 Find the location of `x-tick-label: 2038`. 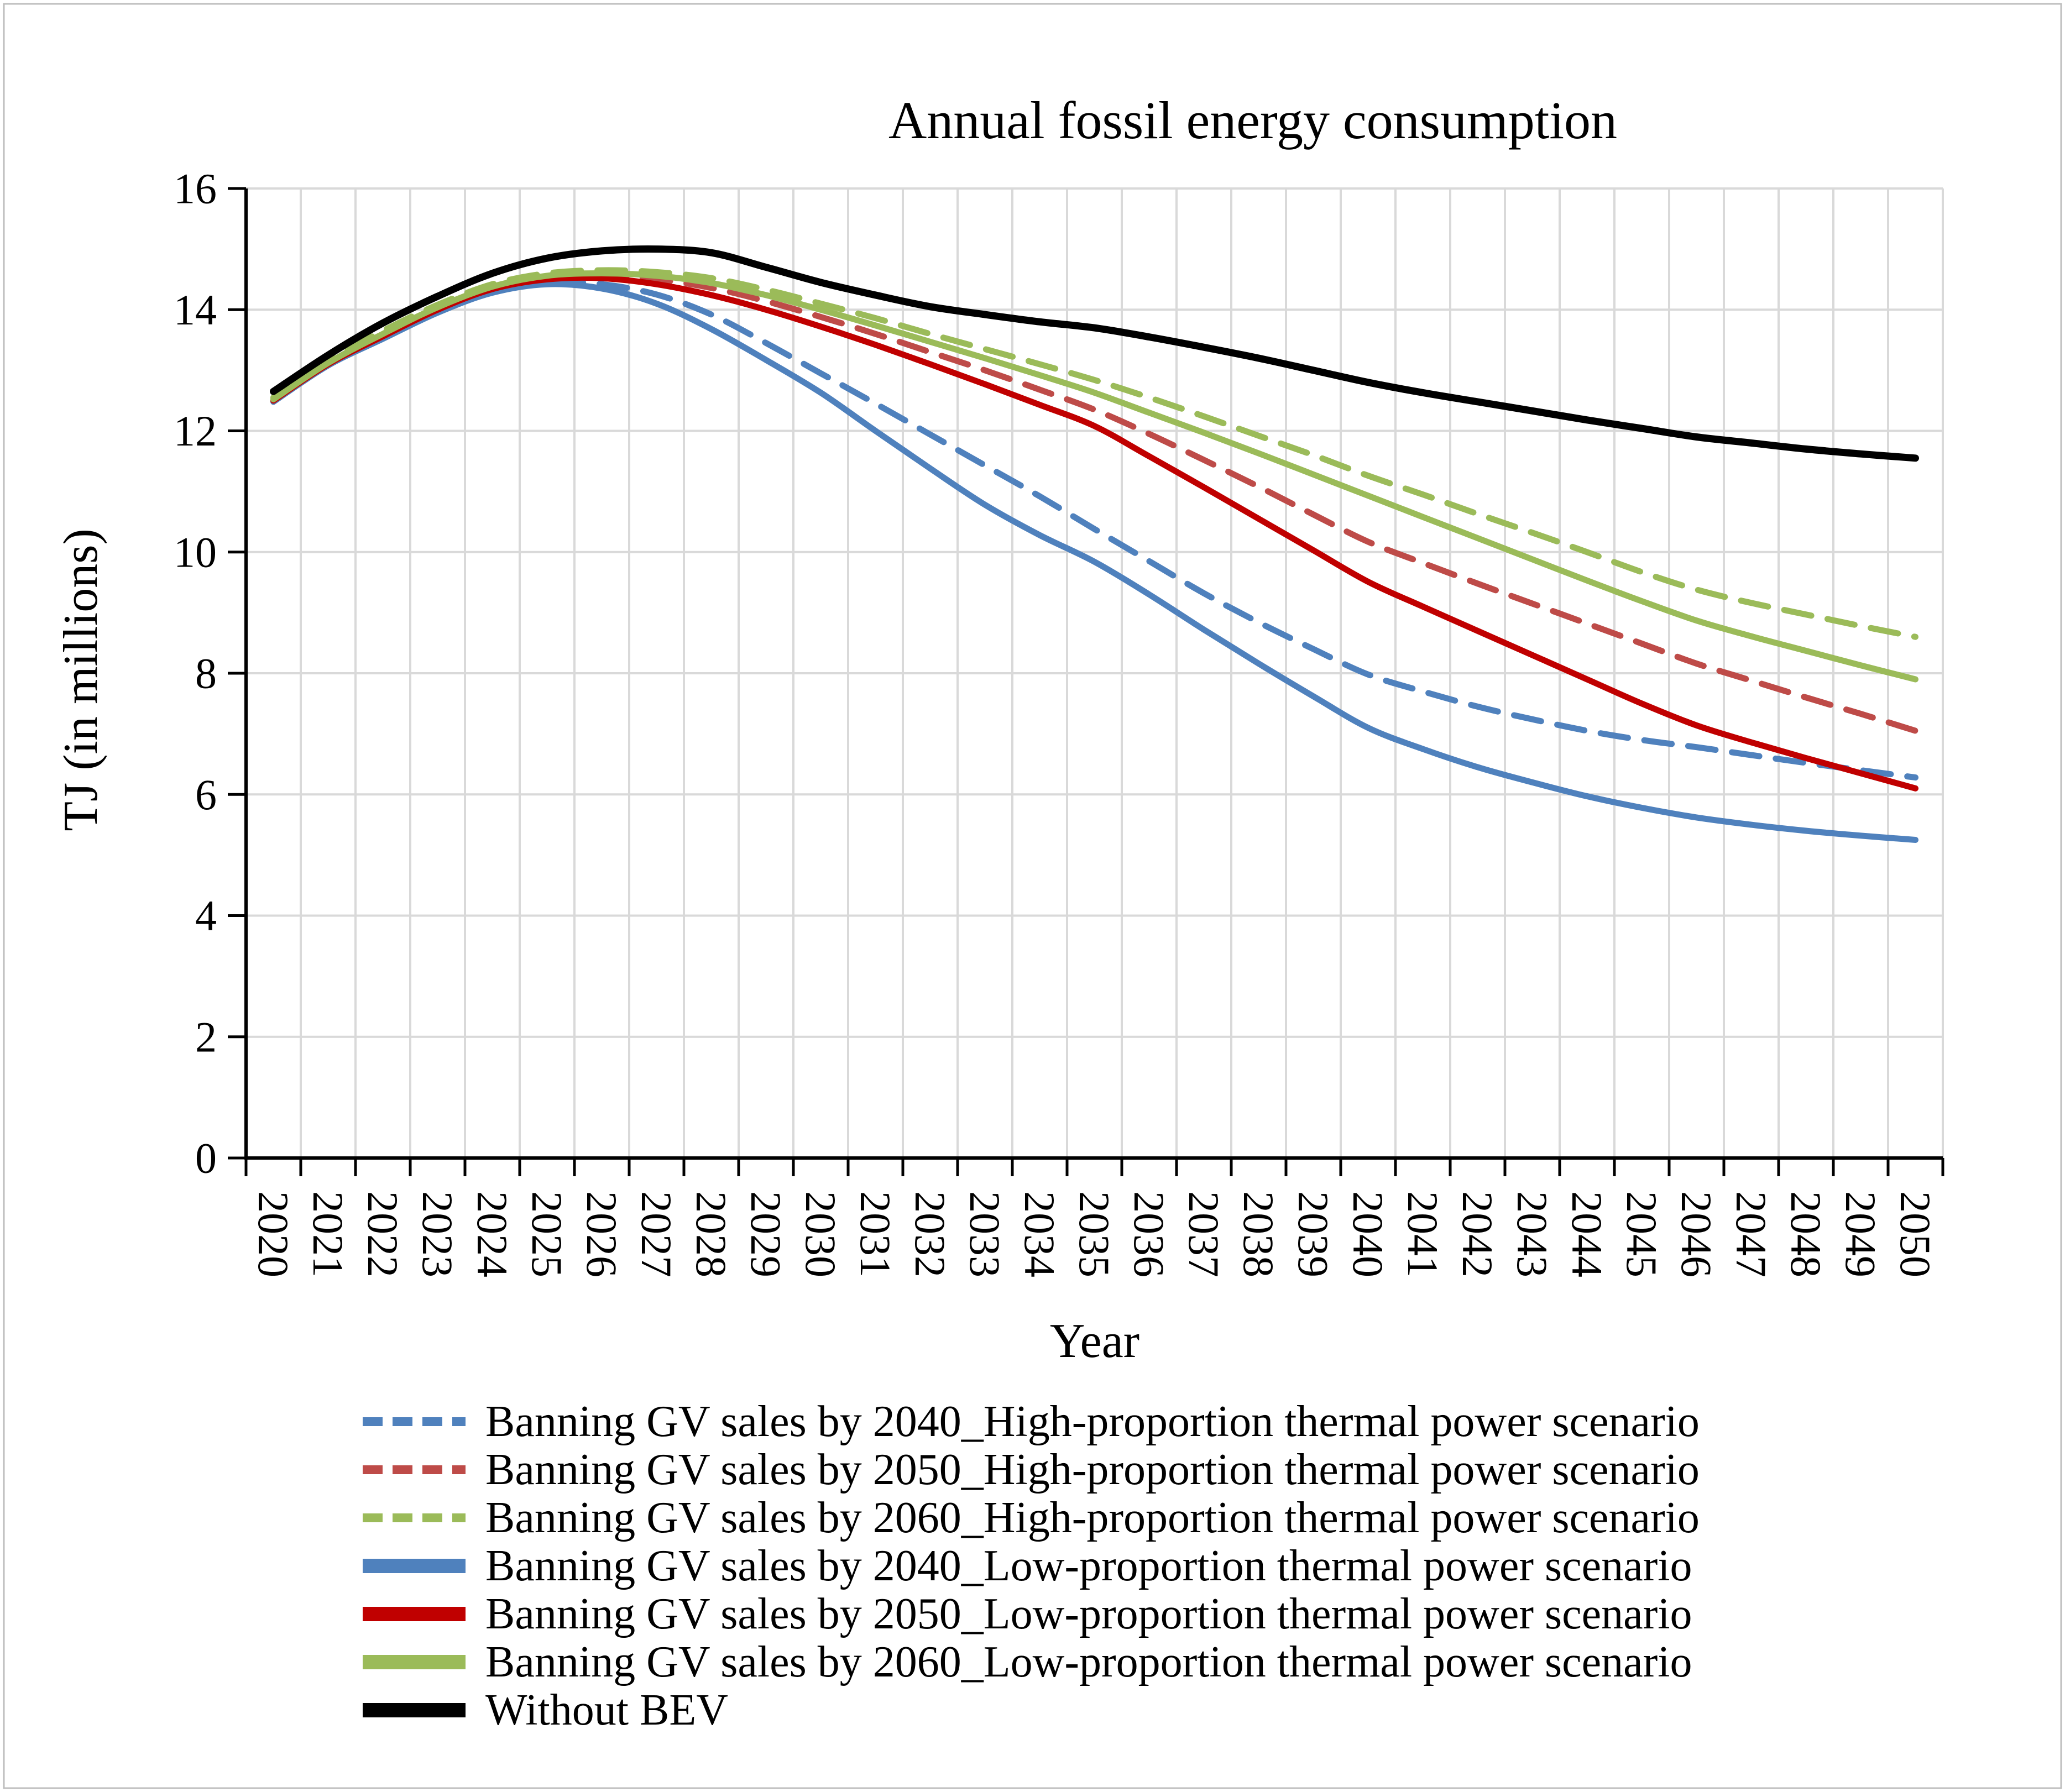

x-tick-label: 2038 is located at coordinates (1259, 1234).